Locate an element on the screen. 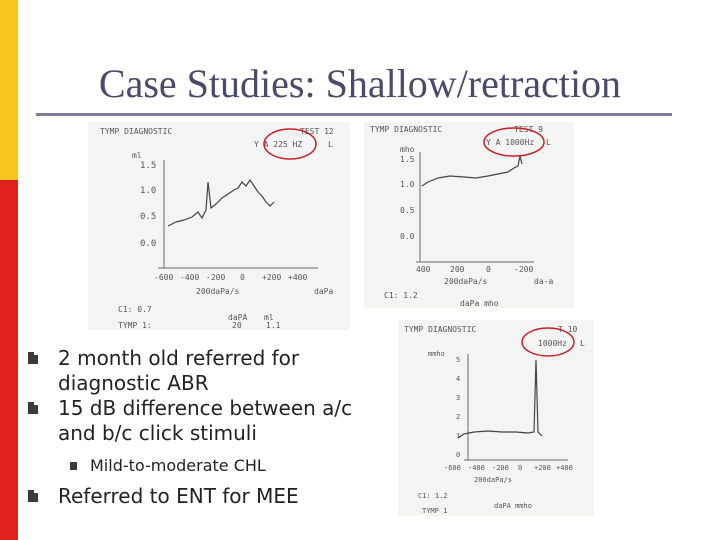  accent-stripe-yellow is located at coordinates (9, 90).